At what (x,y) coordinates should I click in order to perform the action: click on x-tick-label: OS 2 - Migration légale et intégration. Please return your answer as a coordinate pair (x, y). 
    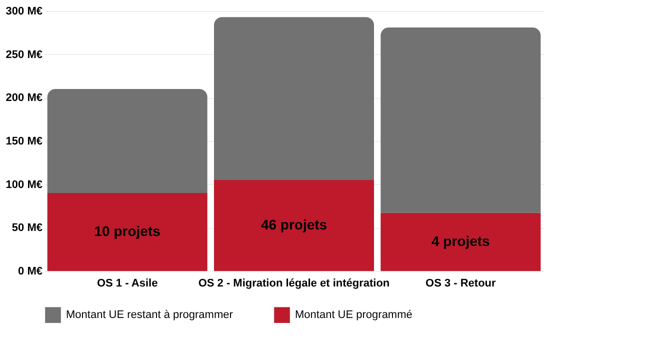
    Looking at the image, I should click on (294, 284).